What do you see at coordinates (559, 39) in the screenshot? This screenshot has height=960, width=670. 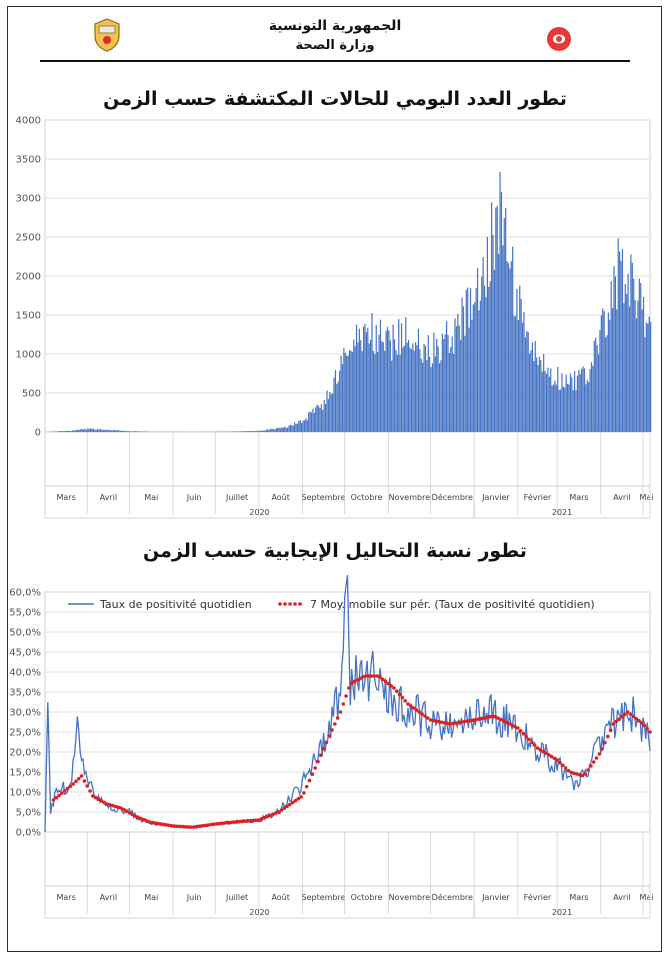 I see `ministry-logo-icon` at bounding box center [559, 39].